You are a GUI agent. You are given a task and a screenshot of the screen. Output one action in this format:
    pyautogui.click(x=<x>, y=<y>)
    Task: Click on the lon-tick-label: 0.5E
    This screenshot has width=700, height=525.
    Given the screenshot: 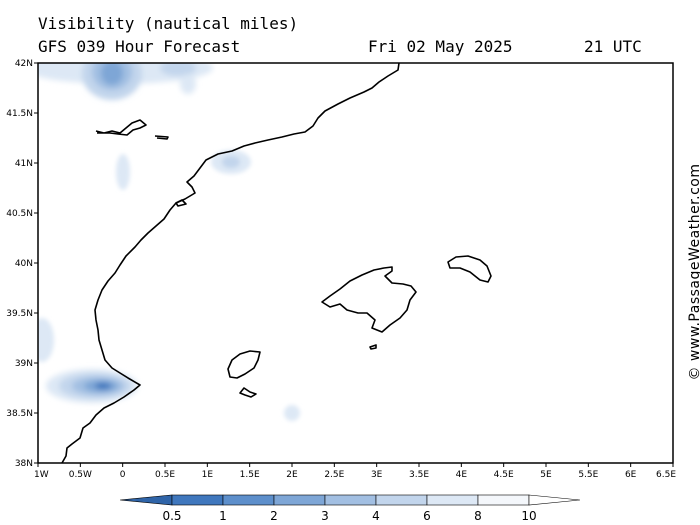 What is the action you would take?
    pyautogui.click(x=165, y=475)
    